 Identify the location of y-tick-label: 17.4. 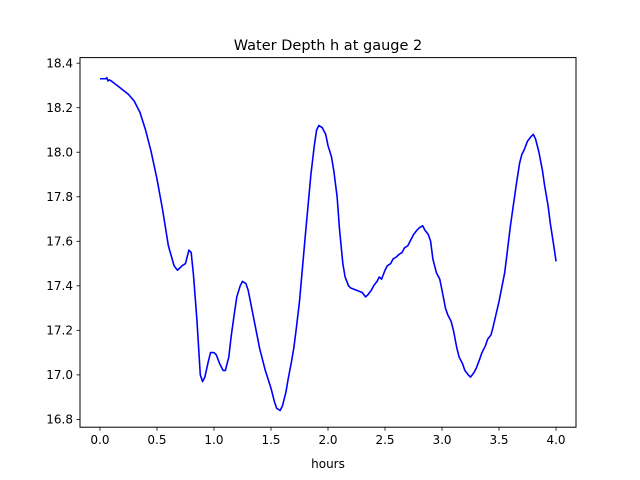
(59, 286).